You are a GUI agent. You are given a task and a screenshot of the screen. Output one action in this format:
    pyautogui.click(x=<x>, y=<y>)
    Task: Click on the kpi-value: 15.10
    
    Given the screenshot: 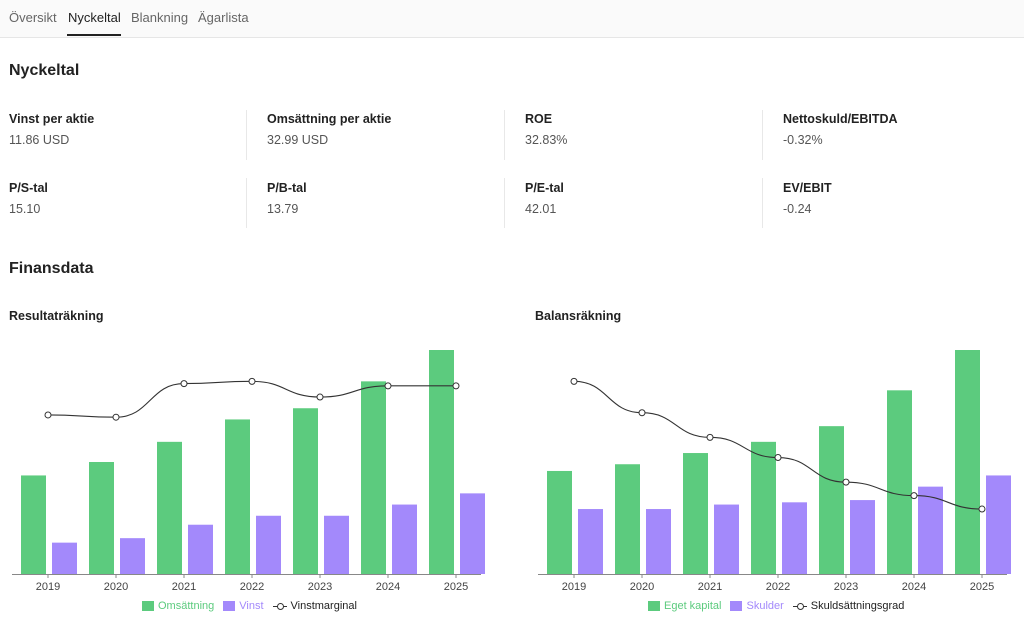 What is the action you would take?
    pyautogui.click(x=25, y=209)
    